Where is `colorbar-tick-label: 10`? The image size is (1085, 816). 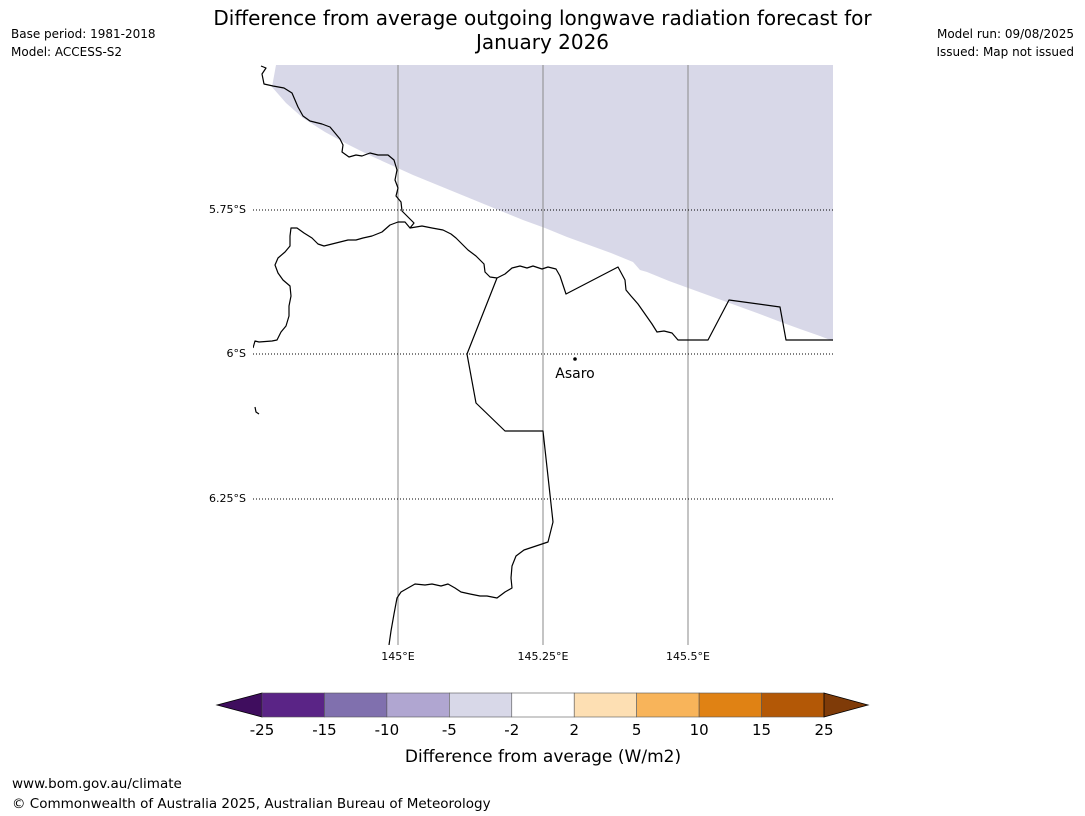 colorbar-tick-label: 10 is located at coordinates (699, 730).